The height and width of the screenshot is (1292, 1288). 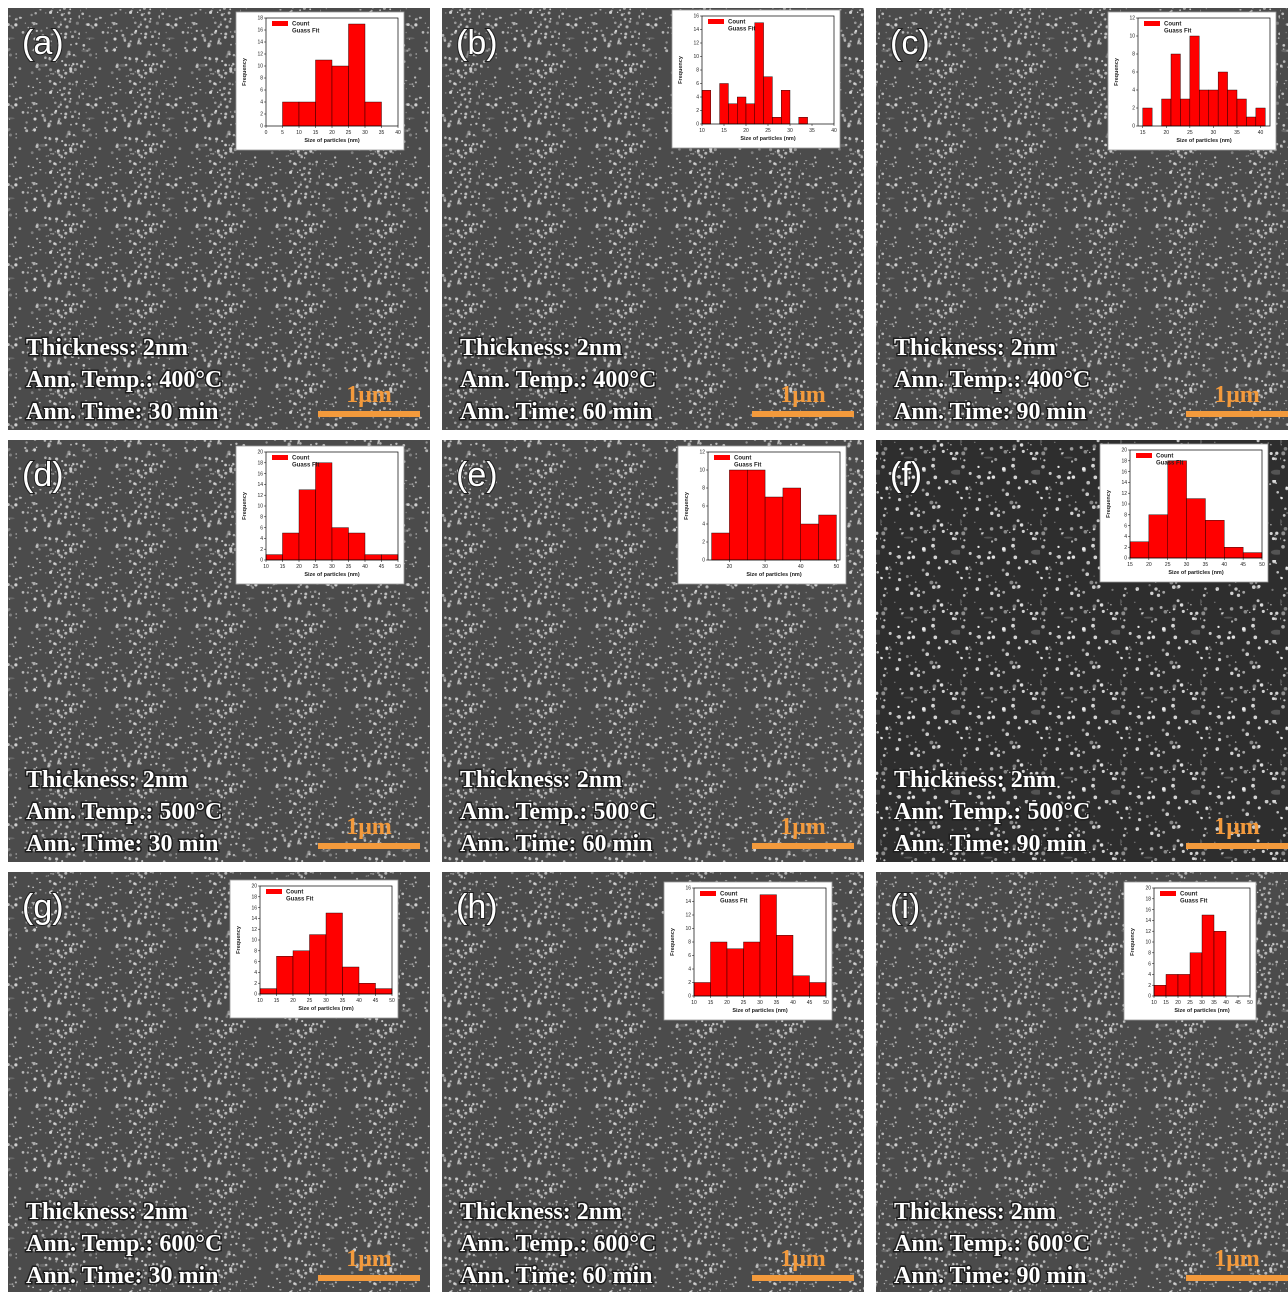 What do you see at coordinates (803, 395) in the screenshot?
I see `scale-bar-label: 1μm` at bounding box center [803, 395].